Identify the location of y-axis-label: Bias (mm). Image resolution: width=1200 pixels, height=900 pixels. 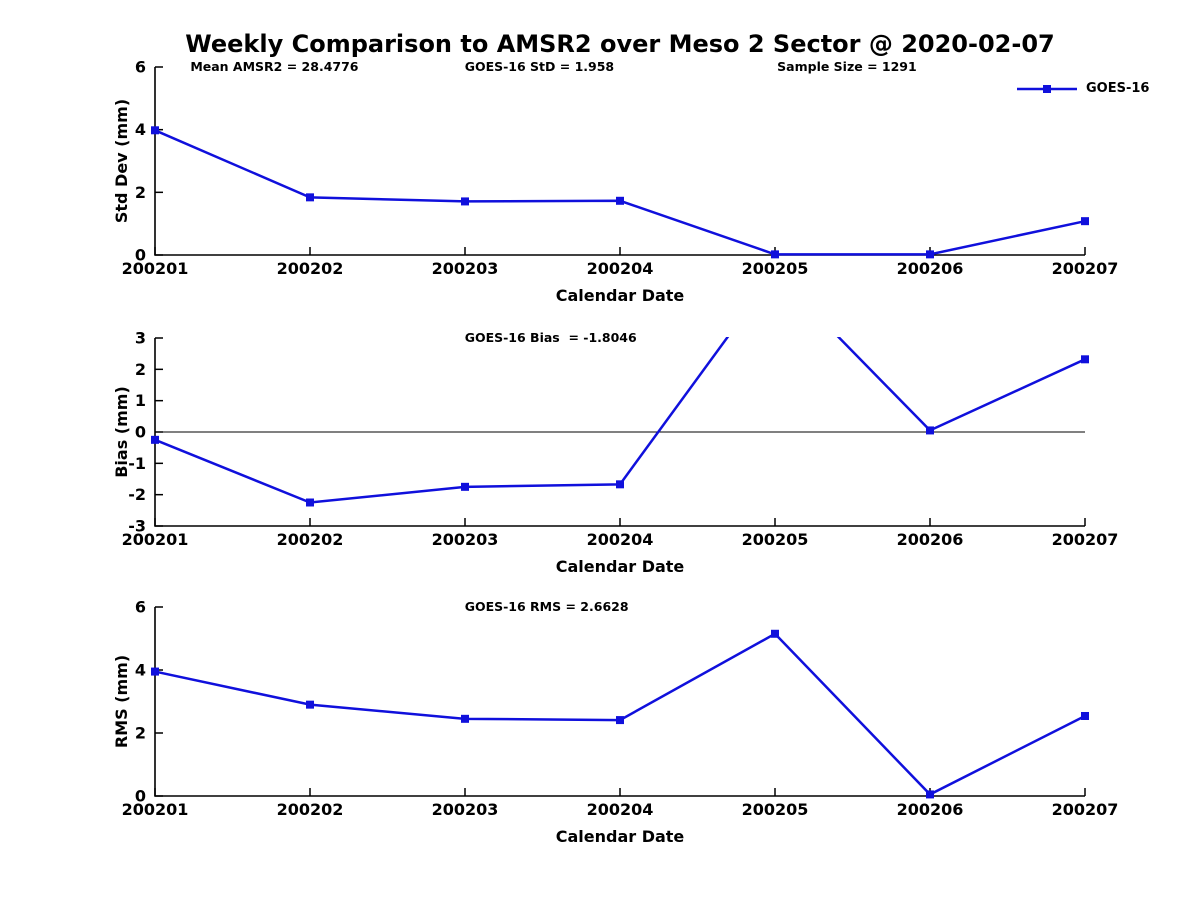
(121, 432).